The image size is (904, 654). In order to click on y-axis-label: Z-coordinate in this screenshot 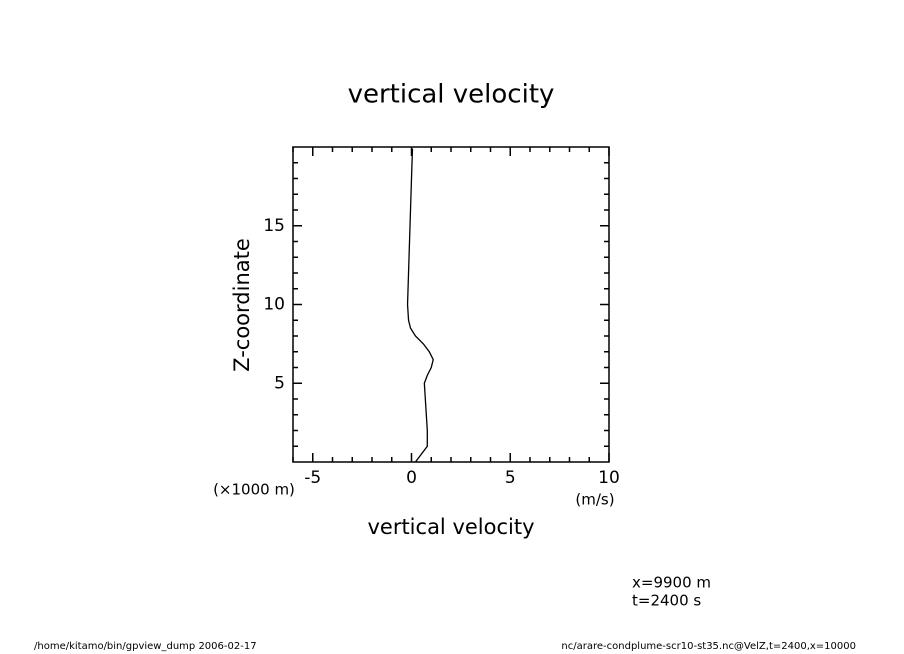, I will do `click(242, 305)`.